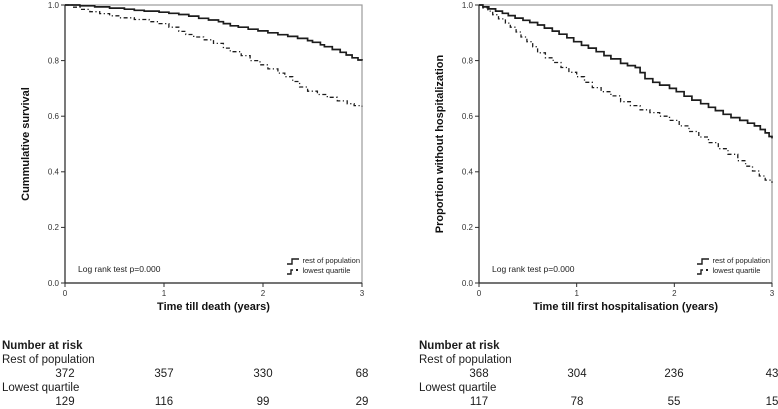  I want to click on legend-hospitalisation-chart: rest of population lowest quartile, so click(733, 265).